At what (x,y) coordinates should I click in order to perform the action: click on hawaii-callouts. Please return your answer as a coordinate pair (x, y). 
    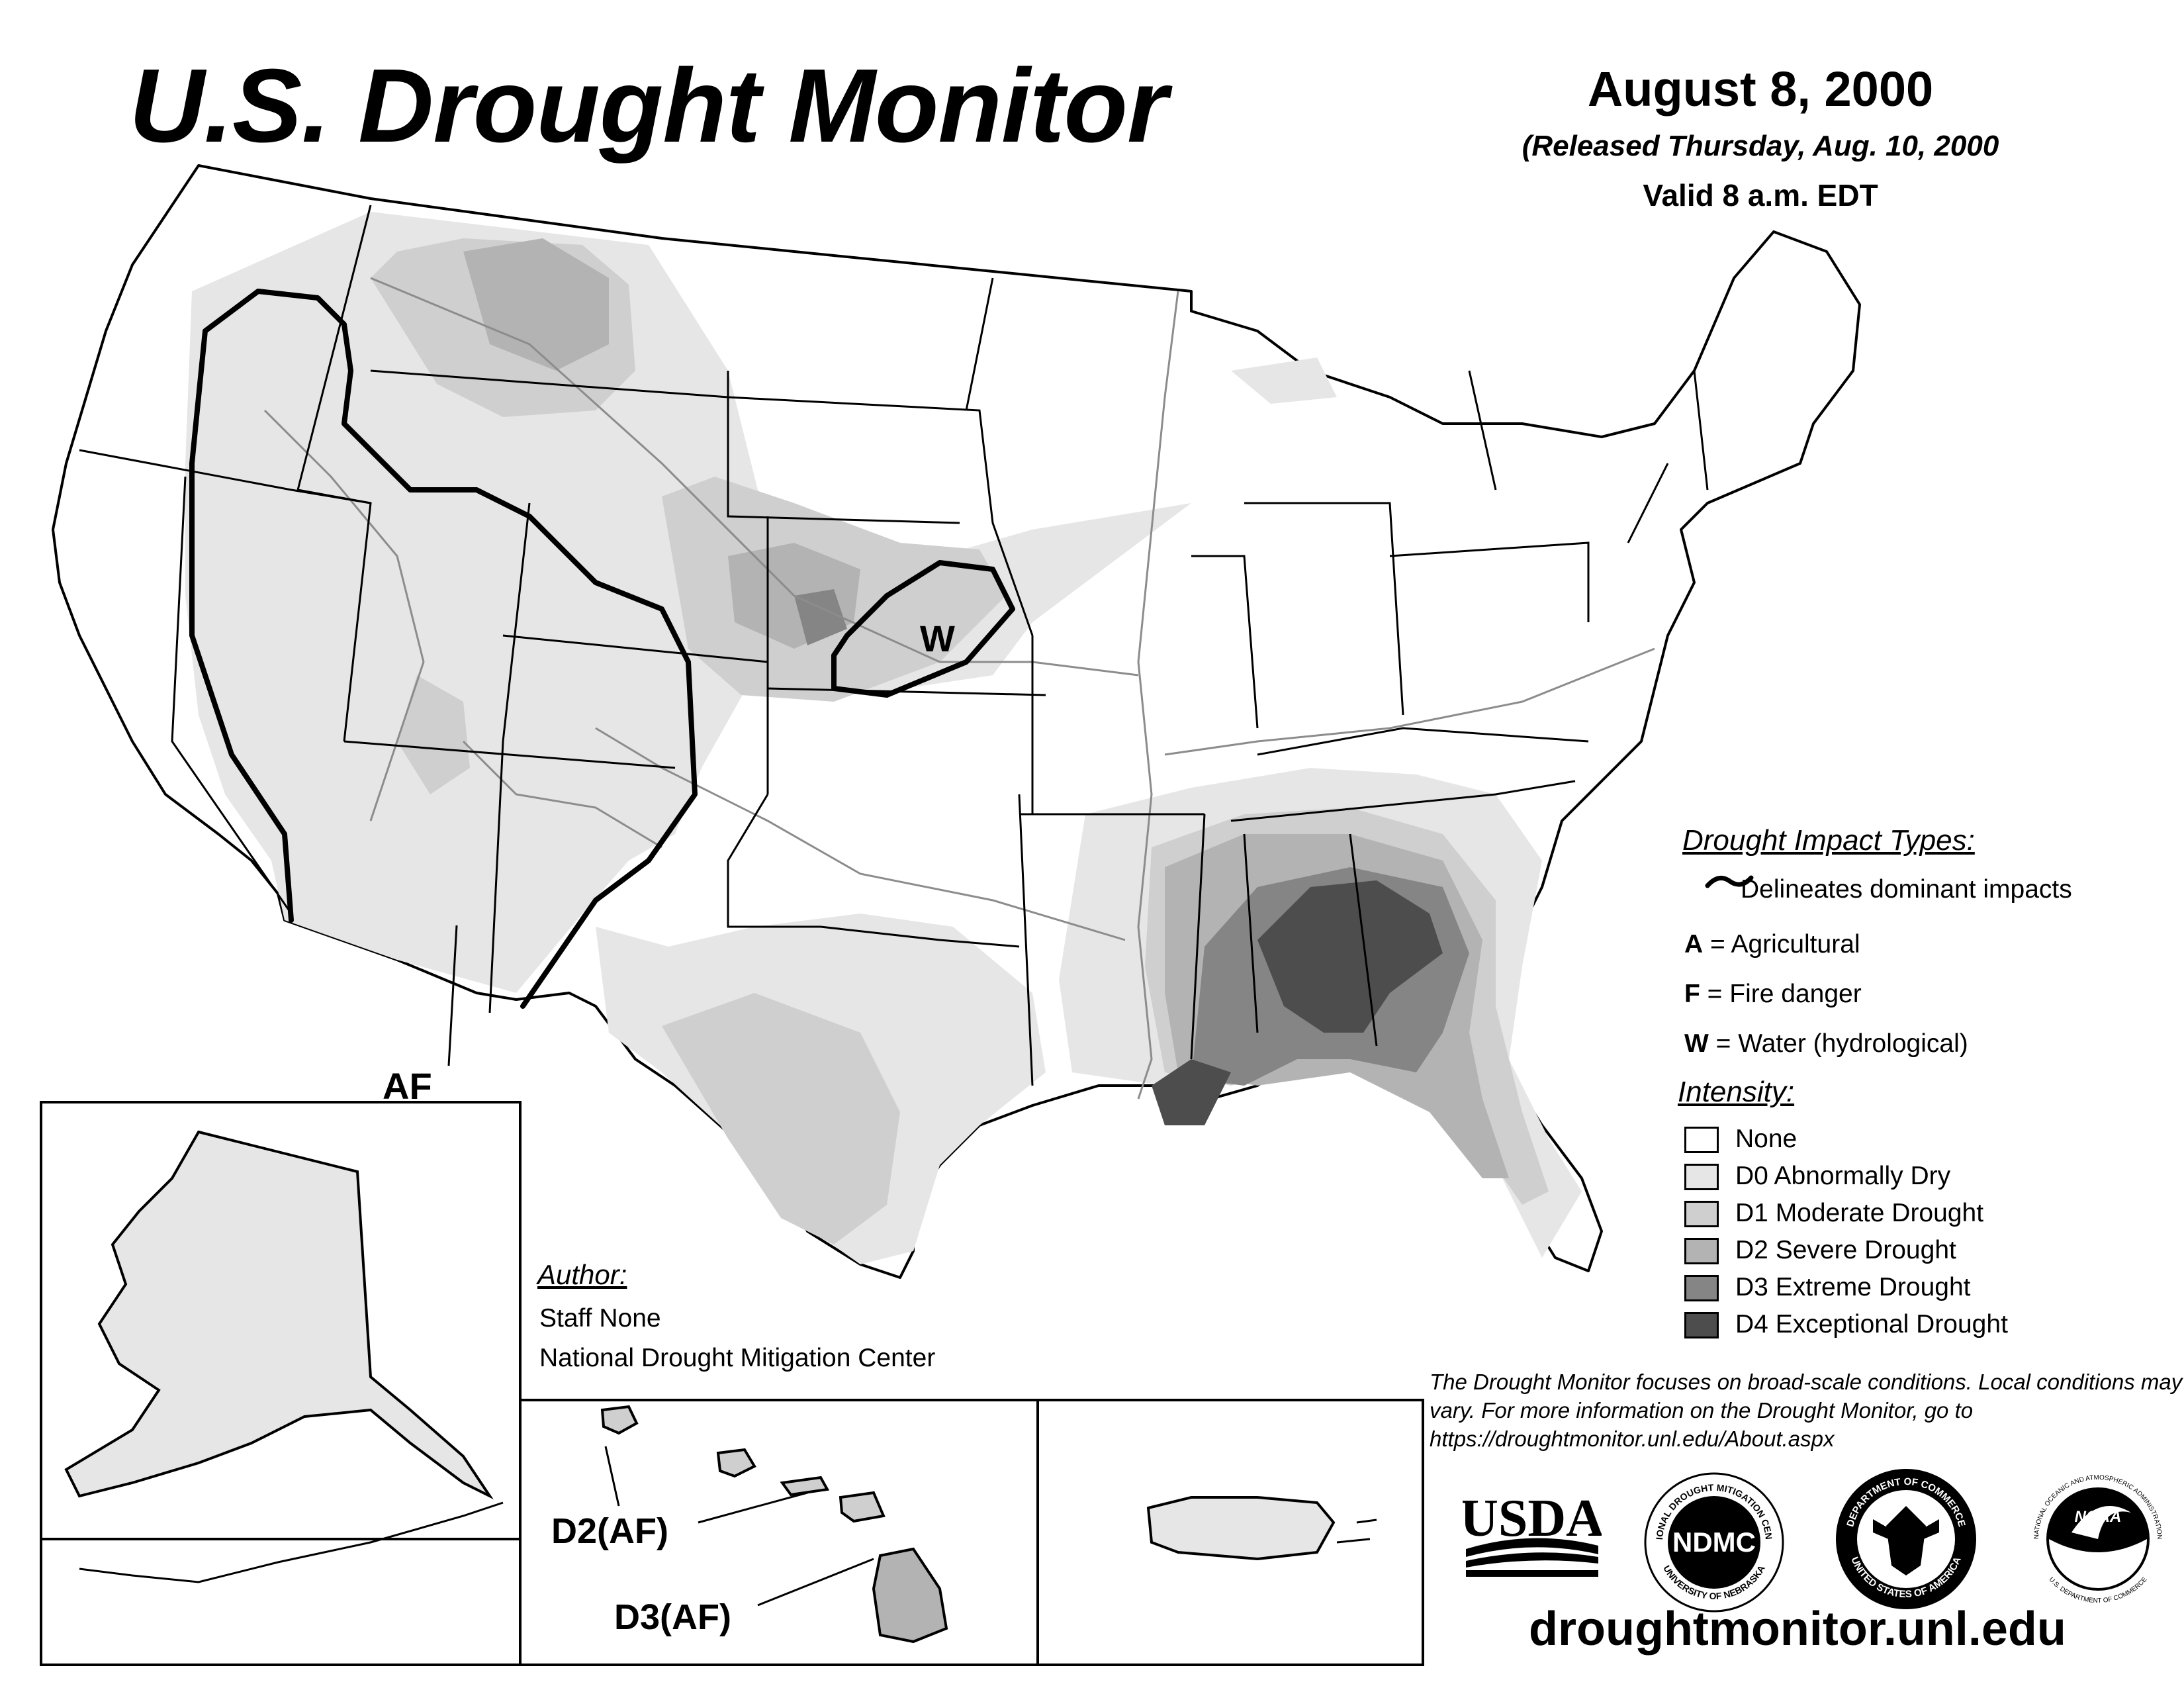
    Looking at the image, I should click on (660, 1266).